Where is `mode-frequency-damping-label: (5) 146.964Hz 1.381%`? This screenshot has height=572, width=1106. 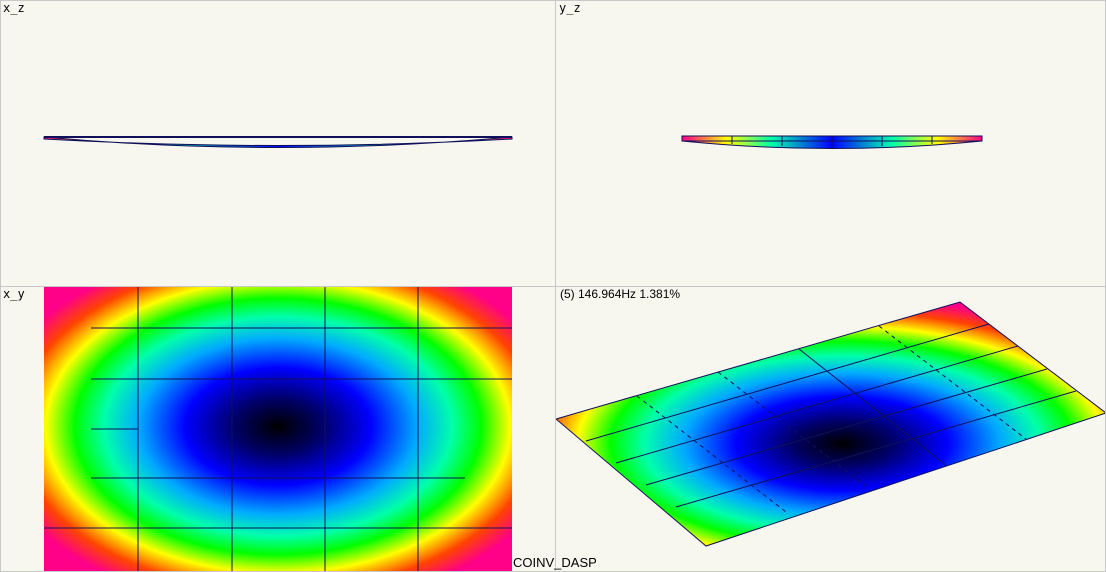
mode-frequency-damping-label: (5) 146.964Hz 1.381% is located at coordinates (620, 294).